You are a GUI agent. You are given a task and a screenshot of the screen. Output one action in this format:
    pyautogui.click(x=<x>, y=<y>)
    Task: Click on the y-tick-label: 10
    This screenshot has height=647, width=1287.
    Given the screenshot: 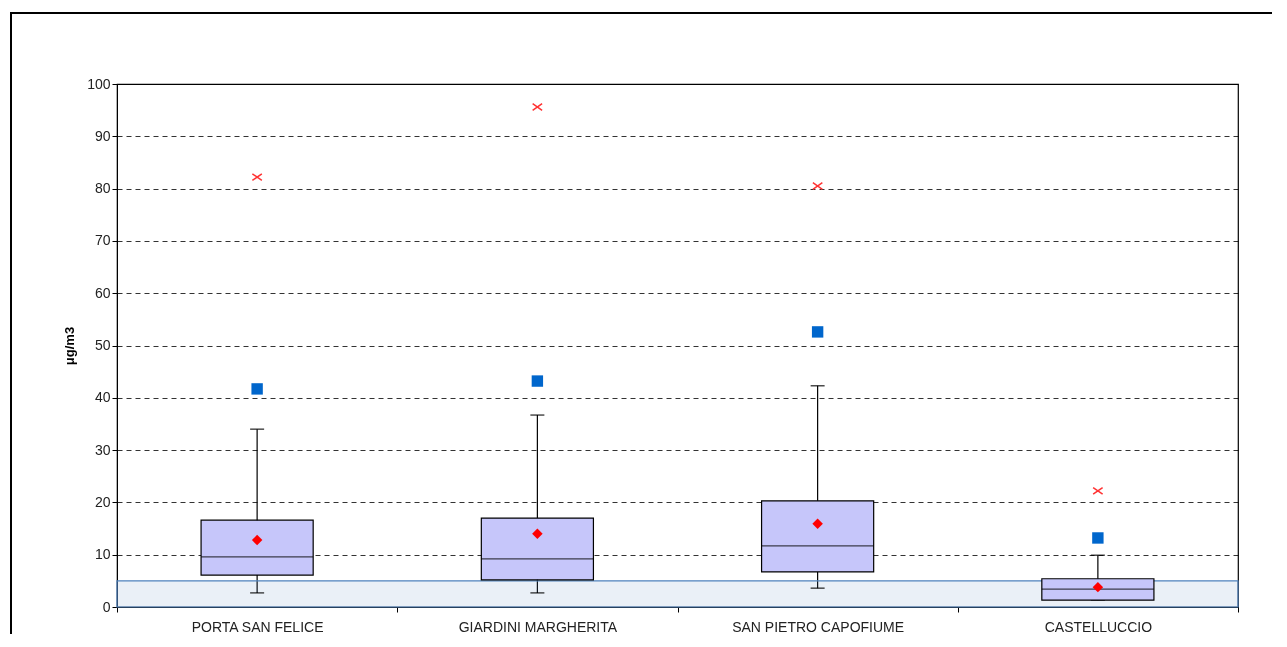 What is the action you would take?
    pyautogui.click(x=102, y=554)
    